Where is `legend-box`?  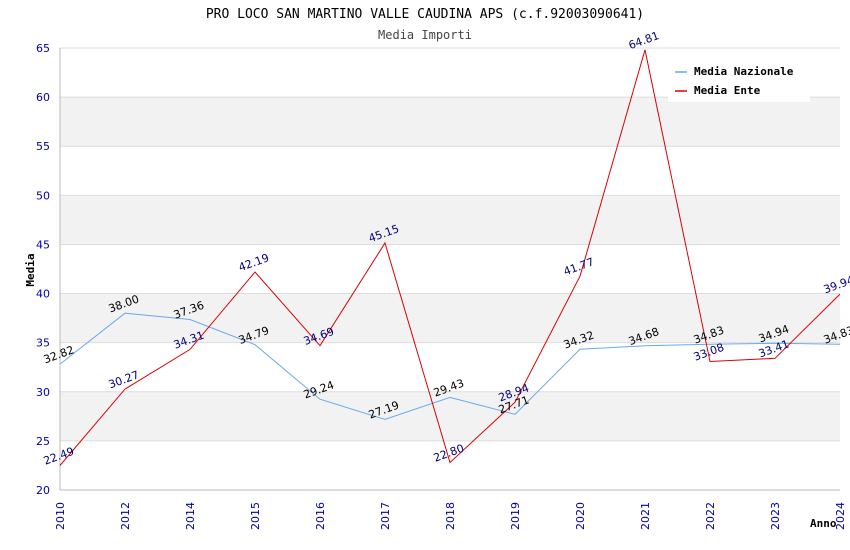 legend-box is located at coordinates (739, 80).